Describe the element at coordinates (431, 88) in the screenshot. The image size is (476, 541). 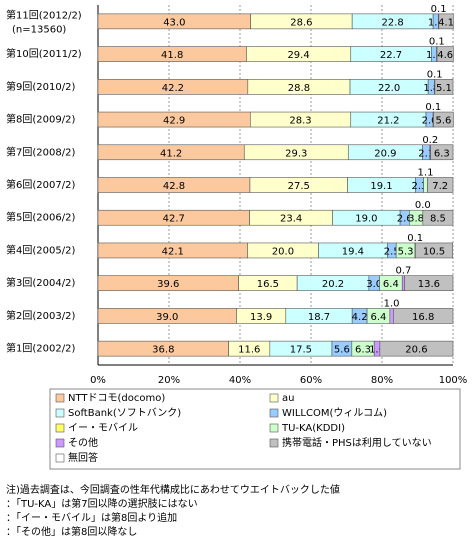
I see `value-label: 1.8` at that location.